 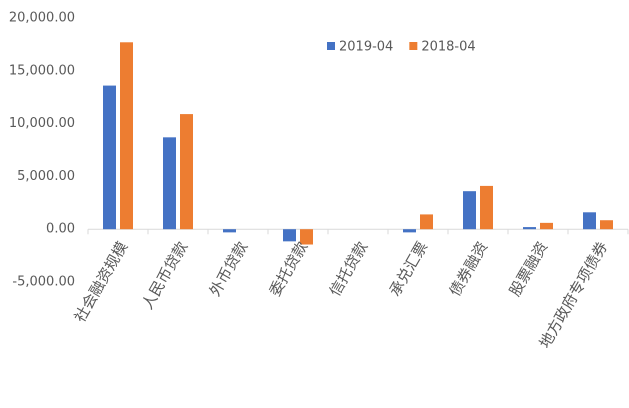 What do you see at coordinates (101, 281) in the screenshot?
I see `x-tick-label: 社会融资规模` at bounding box center [101, 281].